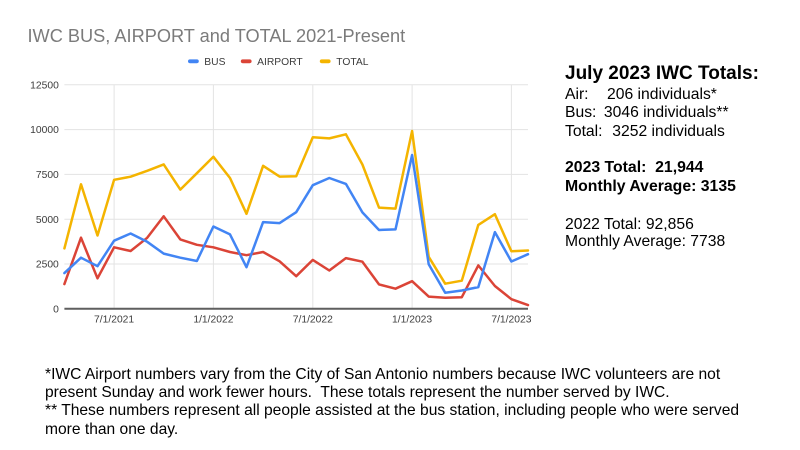 This screenshot has height=450, width=800. I want to click on svg-text: 12500, so click(44, 85).